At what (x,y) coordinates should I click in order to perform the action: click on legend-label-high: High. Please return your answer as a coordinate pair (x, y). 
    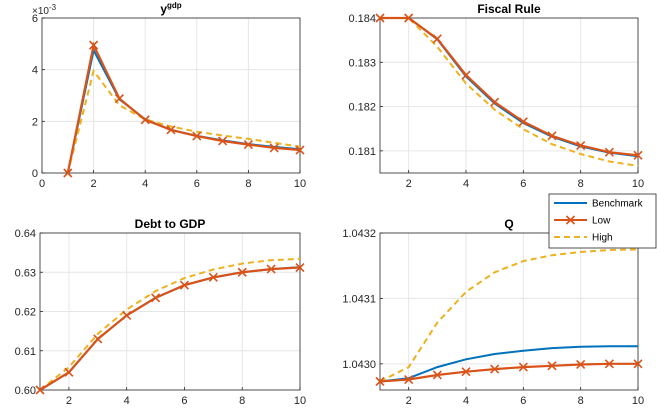
    Looking at the image, I should click on (602, 238).